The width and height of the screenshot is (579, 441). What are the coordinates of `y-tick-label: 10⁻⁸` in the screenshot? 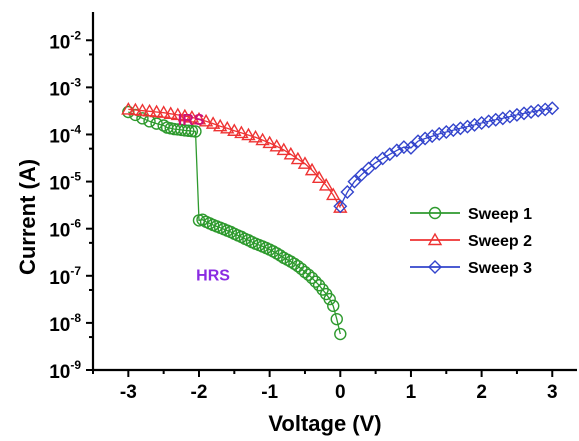 It's located at (65, 323).